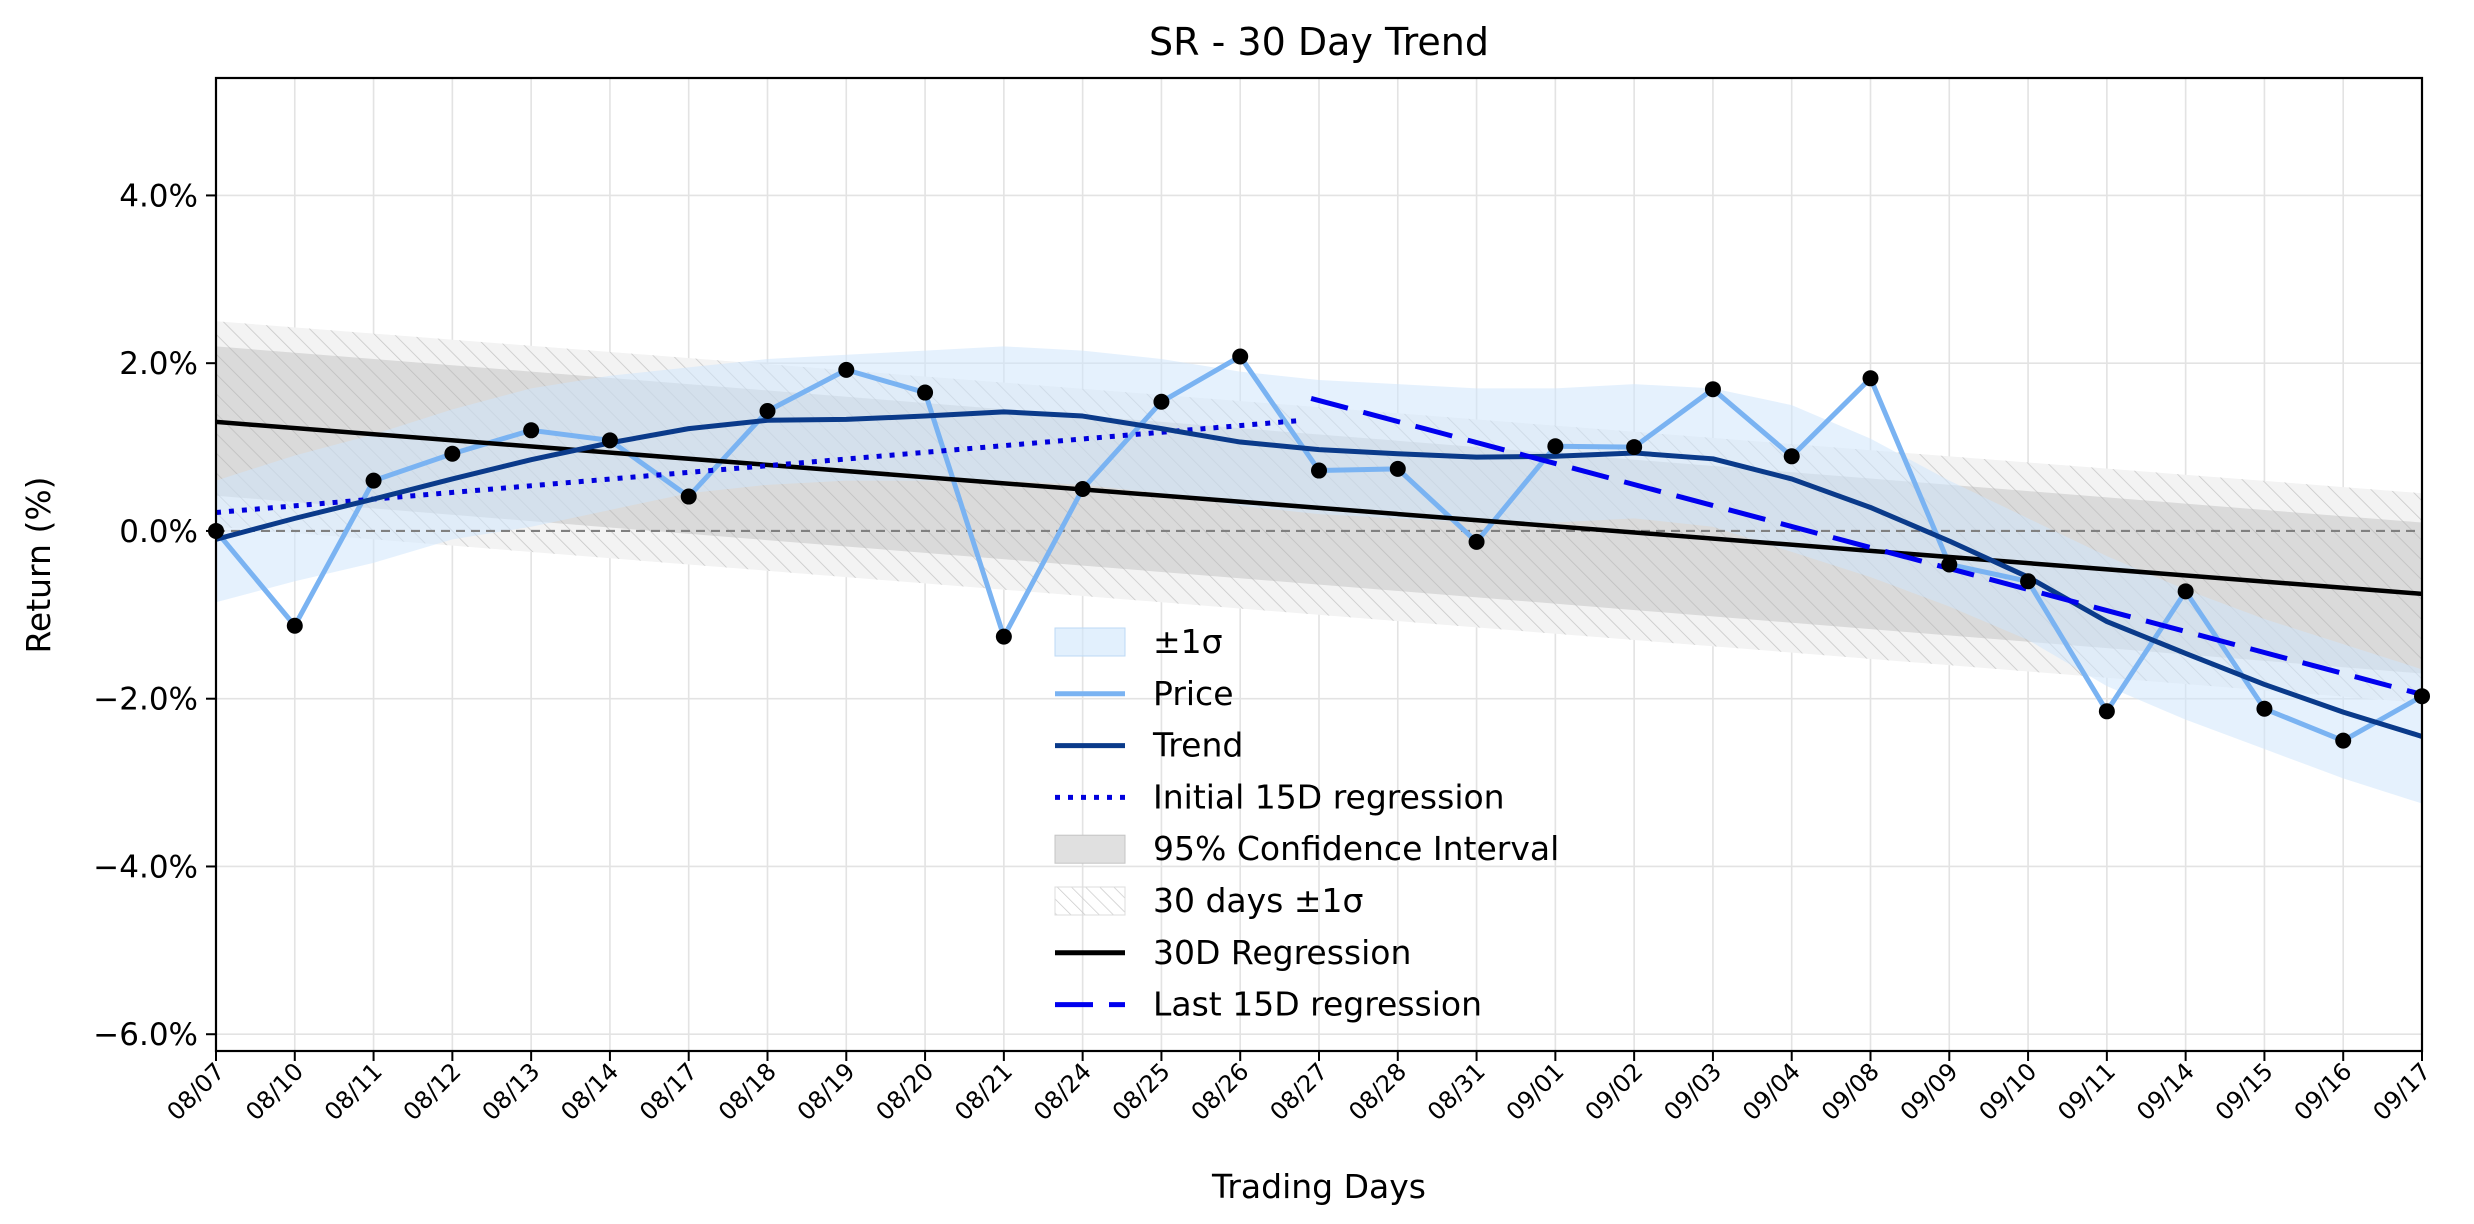  I want to click on x-tick-label: 08/21, so click(983, 1091).